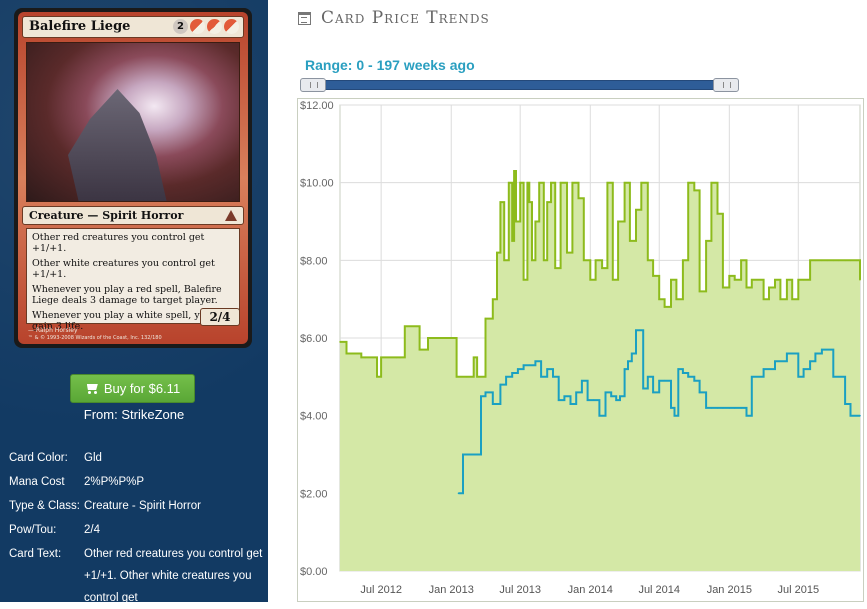 Image resolution: width=867 pixels, height=609 pixels. I want to click on mana-symbol: 2, so click(180, 26).